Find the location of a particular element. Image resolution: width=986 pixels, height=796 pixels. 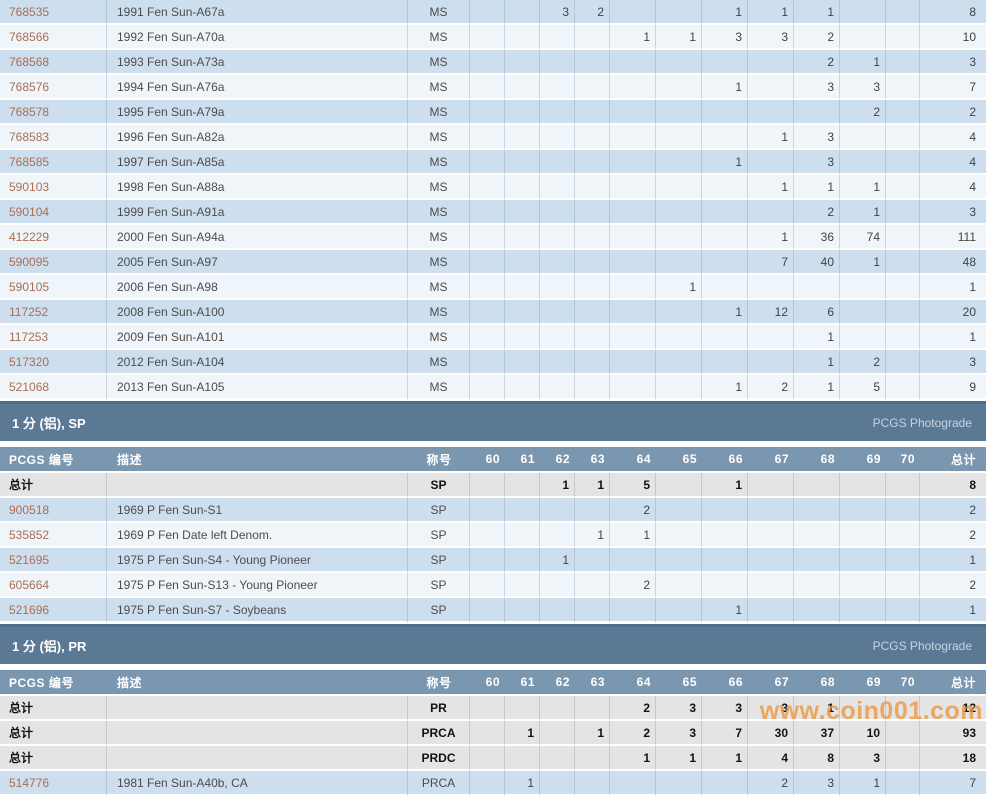

column-header-row: PCGS 编号 描述 称号 60 61 62 63 64 65 66 67 68 69 70 总计 is located at coordinates (493, 683).